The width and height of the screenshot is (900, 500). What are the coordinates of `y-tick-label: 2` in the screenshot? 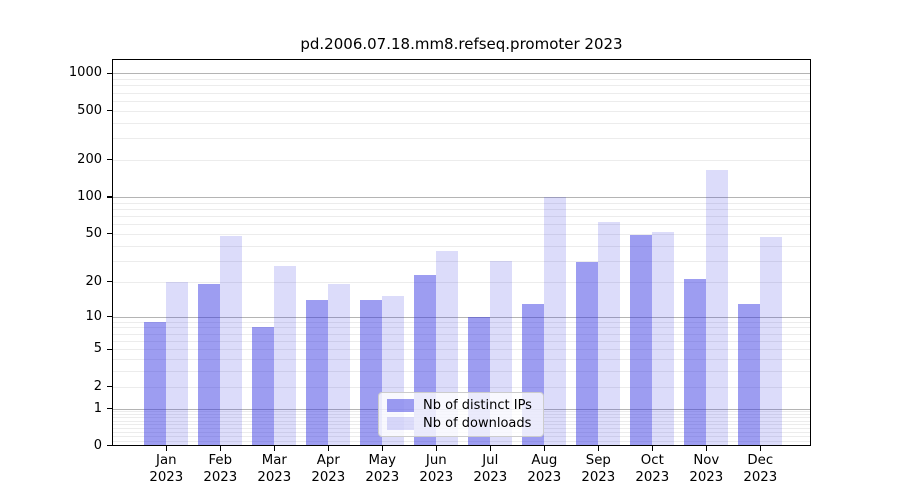 It's located at (97, 386).